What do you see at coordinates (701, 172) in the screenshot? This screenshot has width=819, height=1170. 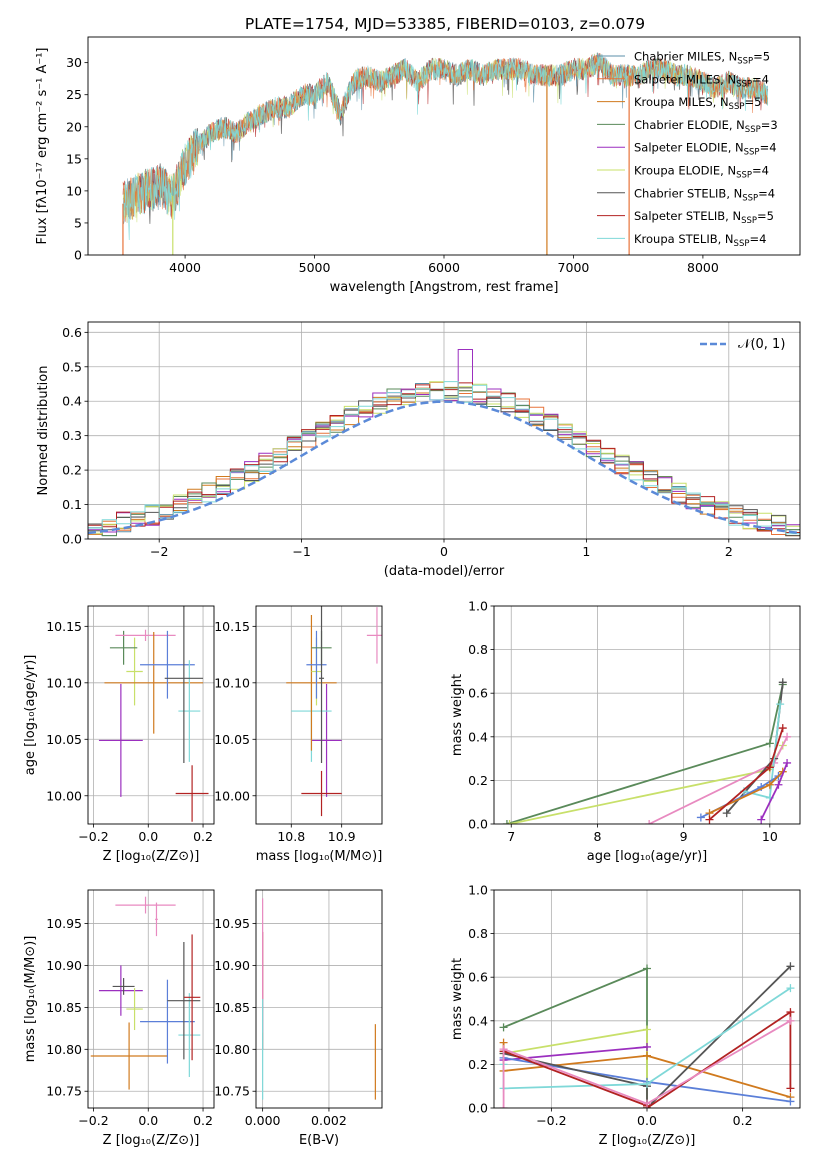 I see `legend-label: Kroupa ELODIE, NSSP=4` at bounding box center [701, 172].